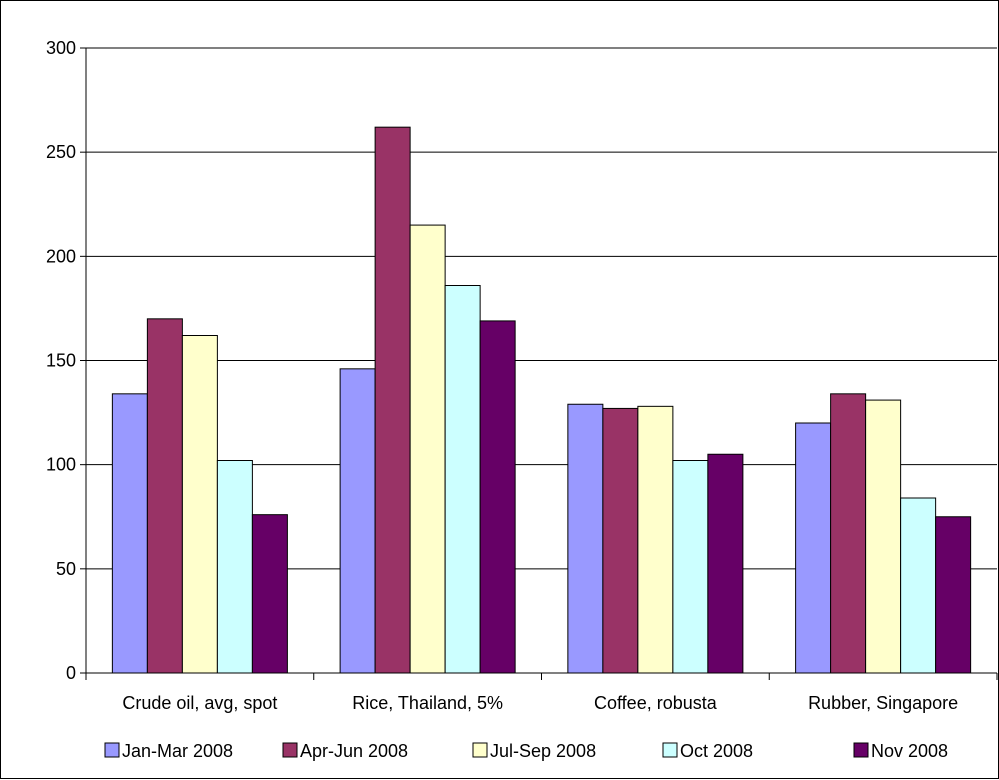 Image resolution: width=999 pixels, height=780 pixels. I want to click on y-tick-labels: 0 50 100 150 200 250 300, so click(61, 360).